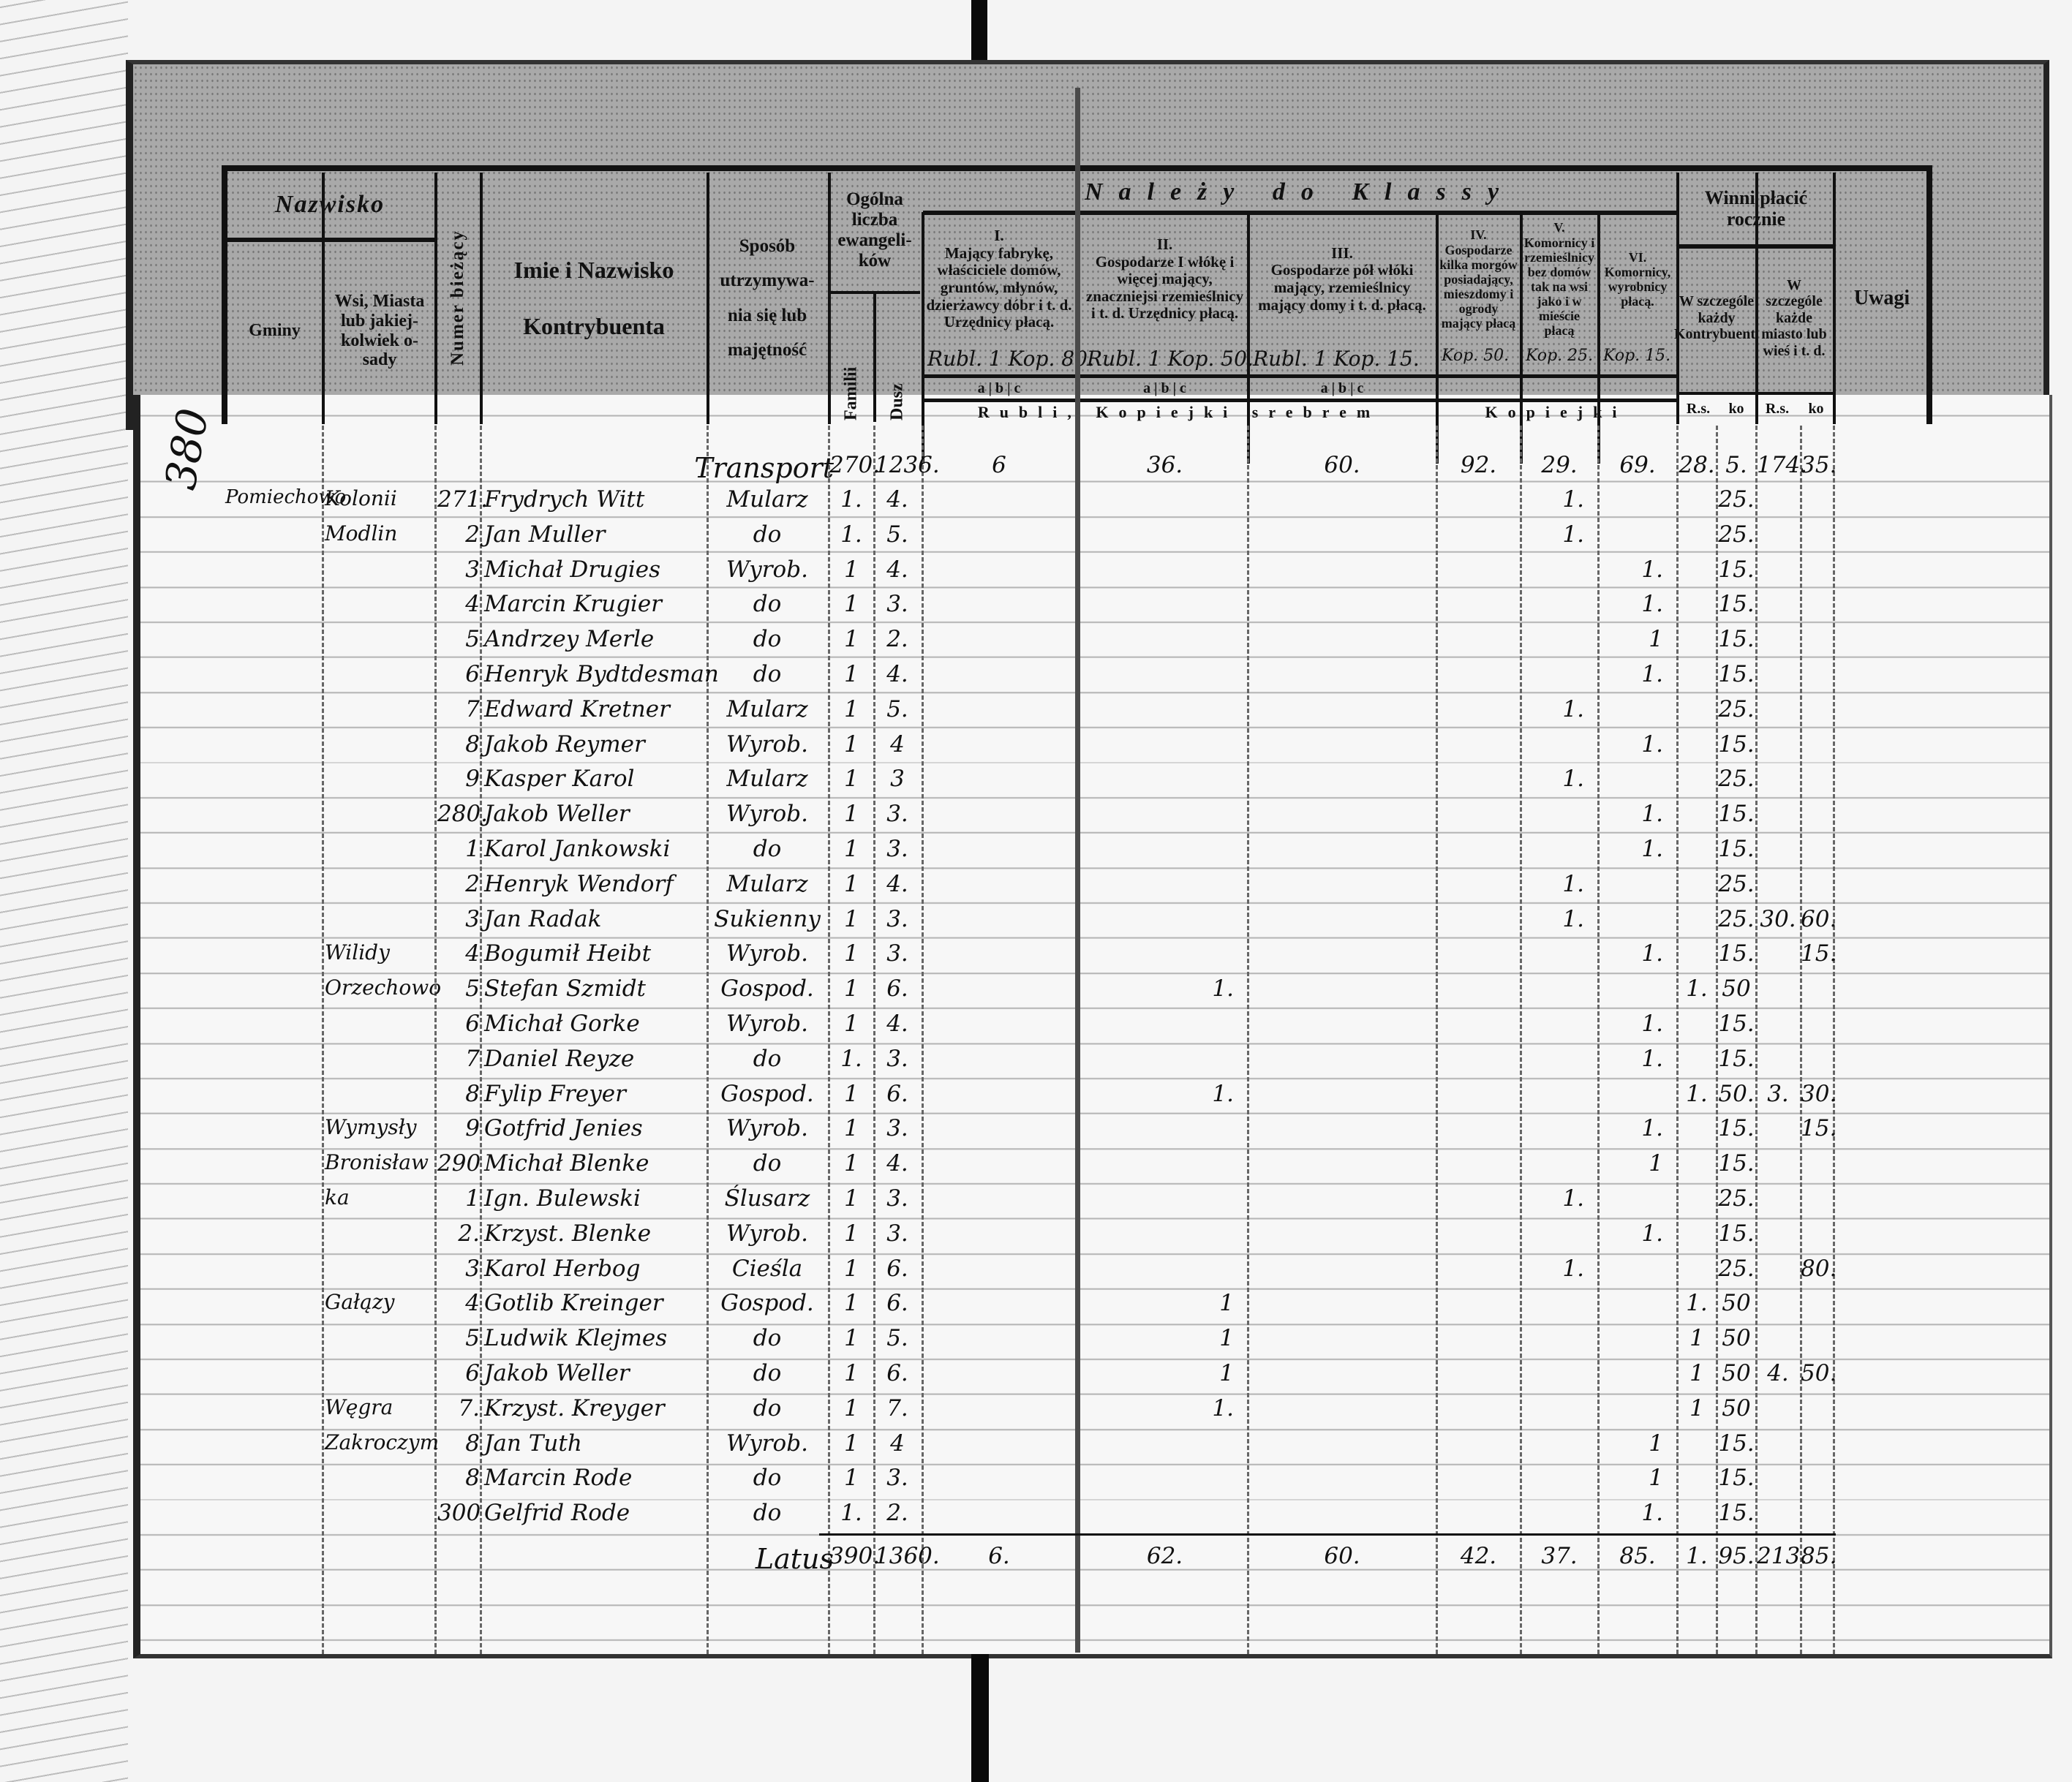  Describe the element at coordinates (463, 500) in the screenshot. I see `row-number: 271.` at that location.